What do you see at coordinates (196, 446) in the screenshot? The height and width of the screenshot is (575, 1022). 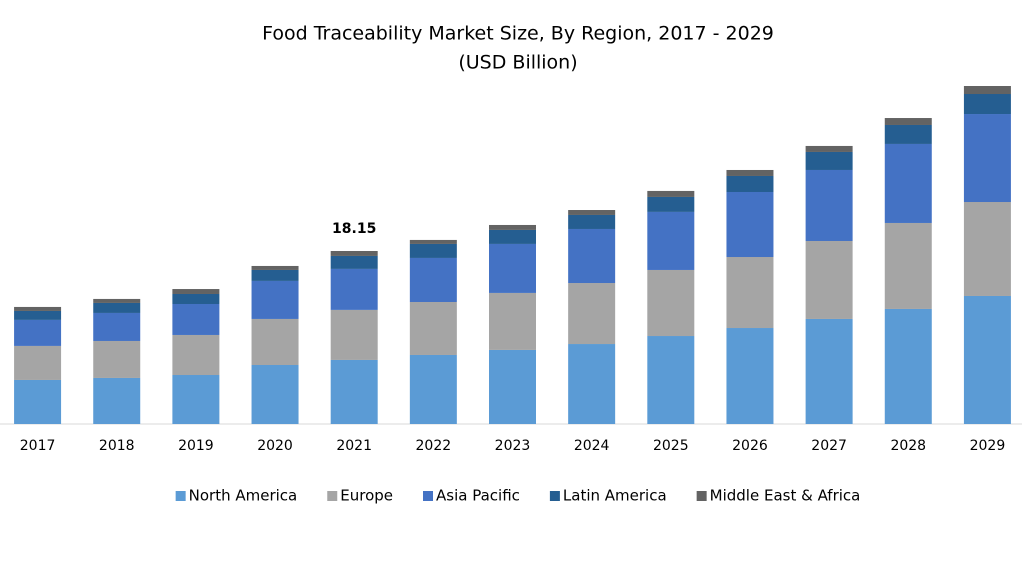 I see `x-tick-label: 2019` at bounding box center [196, 446].